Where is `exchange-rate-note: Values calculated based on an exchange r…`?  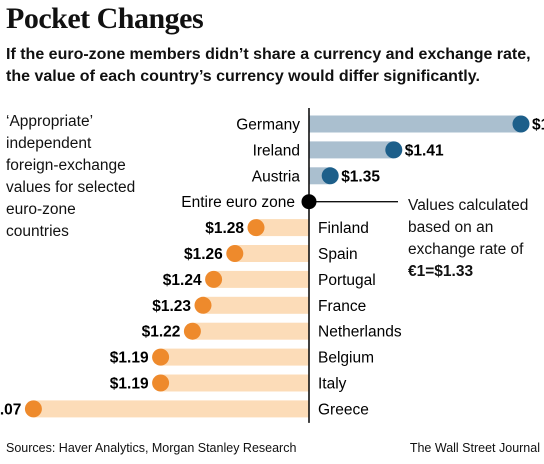 exchange-rate-note: Values calculated based on an exchange r… is located at coordinates (476, 239).